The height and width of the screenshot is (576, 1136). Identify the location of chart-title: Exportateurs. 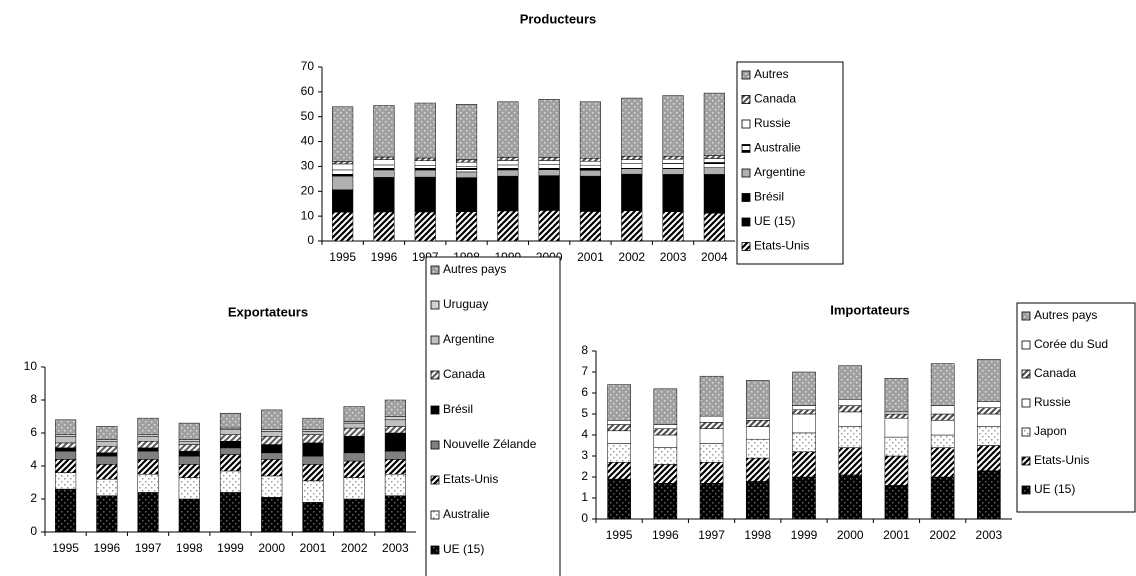
(268, 311).